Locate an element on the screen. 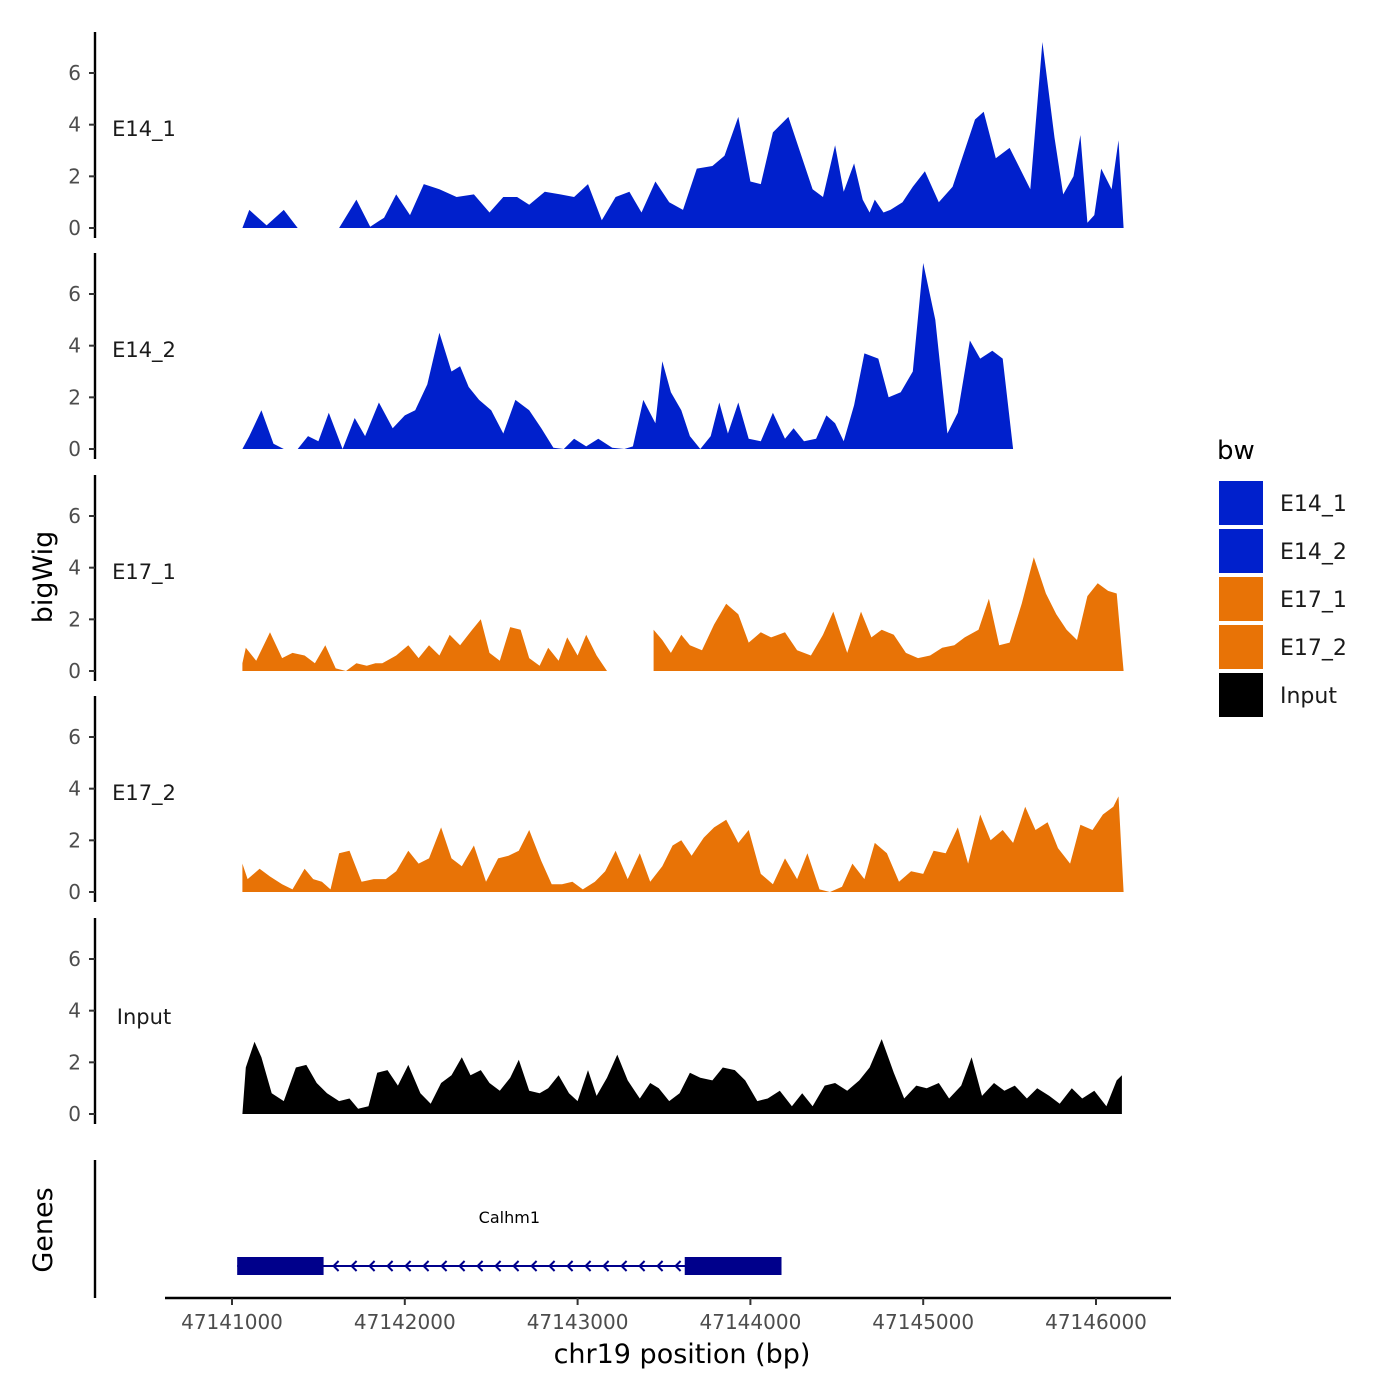 This screenshot has height=1400, width=1400. y-axis-title: bigWig is located at coordinates (43, 577).